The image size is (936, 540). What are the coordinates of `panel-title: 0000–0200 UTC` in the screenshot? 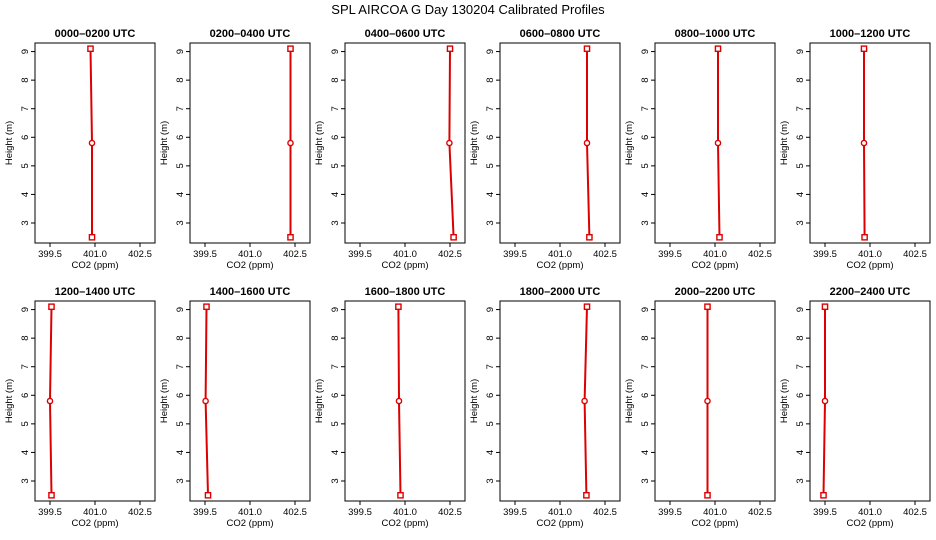 It's located at (95, 34).